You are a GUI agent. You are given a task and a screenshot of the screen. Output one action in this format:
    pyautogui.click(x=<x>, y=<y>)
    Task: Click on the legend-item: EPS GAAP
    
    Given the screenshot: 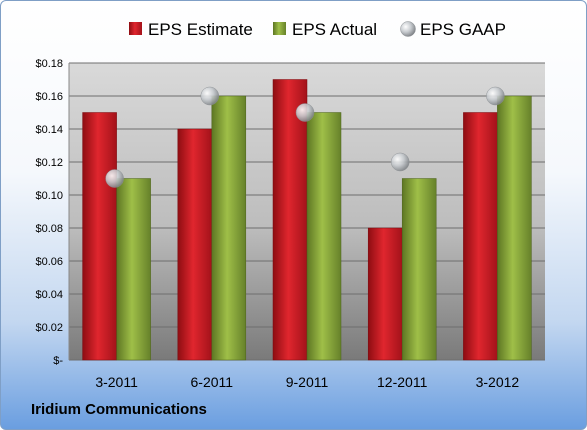 What is the action you would take?
    pyautogui.click(x=453, y=29)
    